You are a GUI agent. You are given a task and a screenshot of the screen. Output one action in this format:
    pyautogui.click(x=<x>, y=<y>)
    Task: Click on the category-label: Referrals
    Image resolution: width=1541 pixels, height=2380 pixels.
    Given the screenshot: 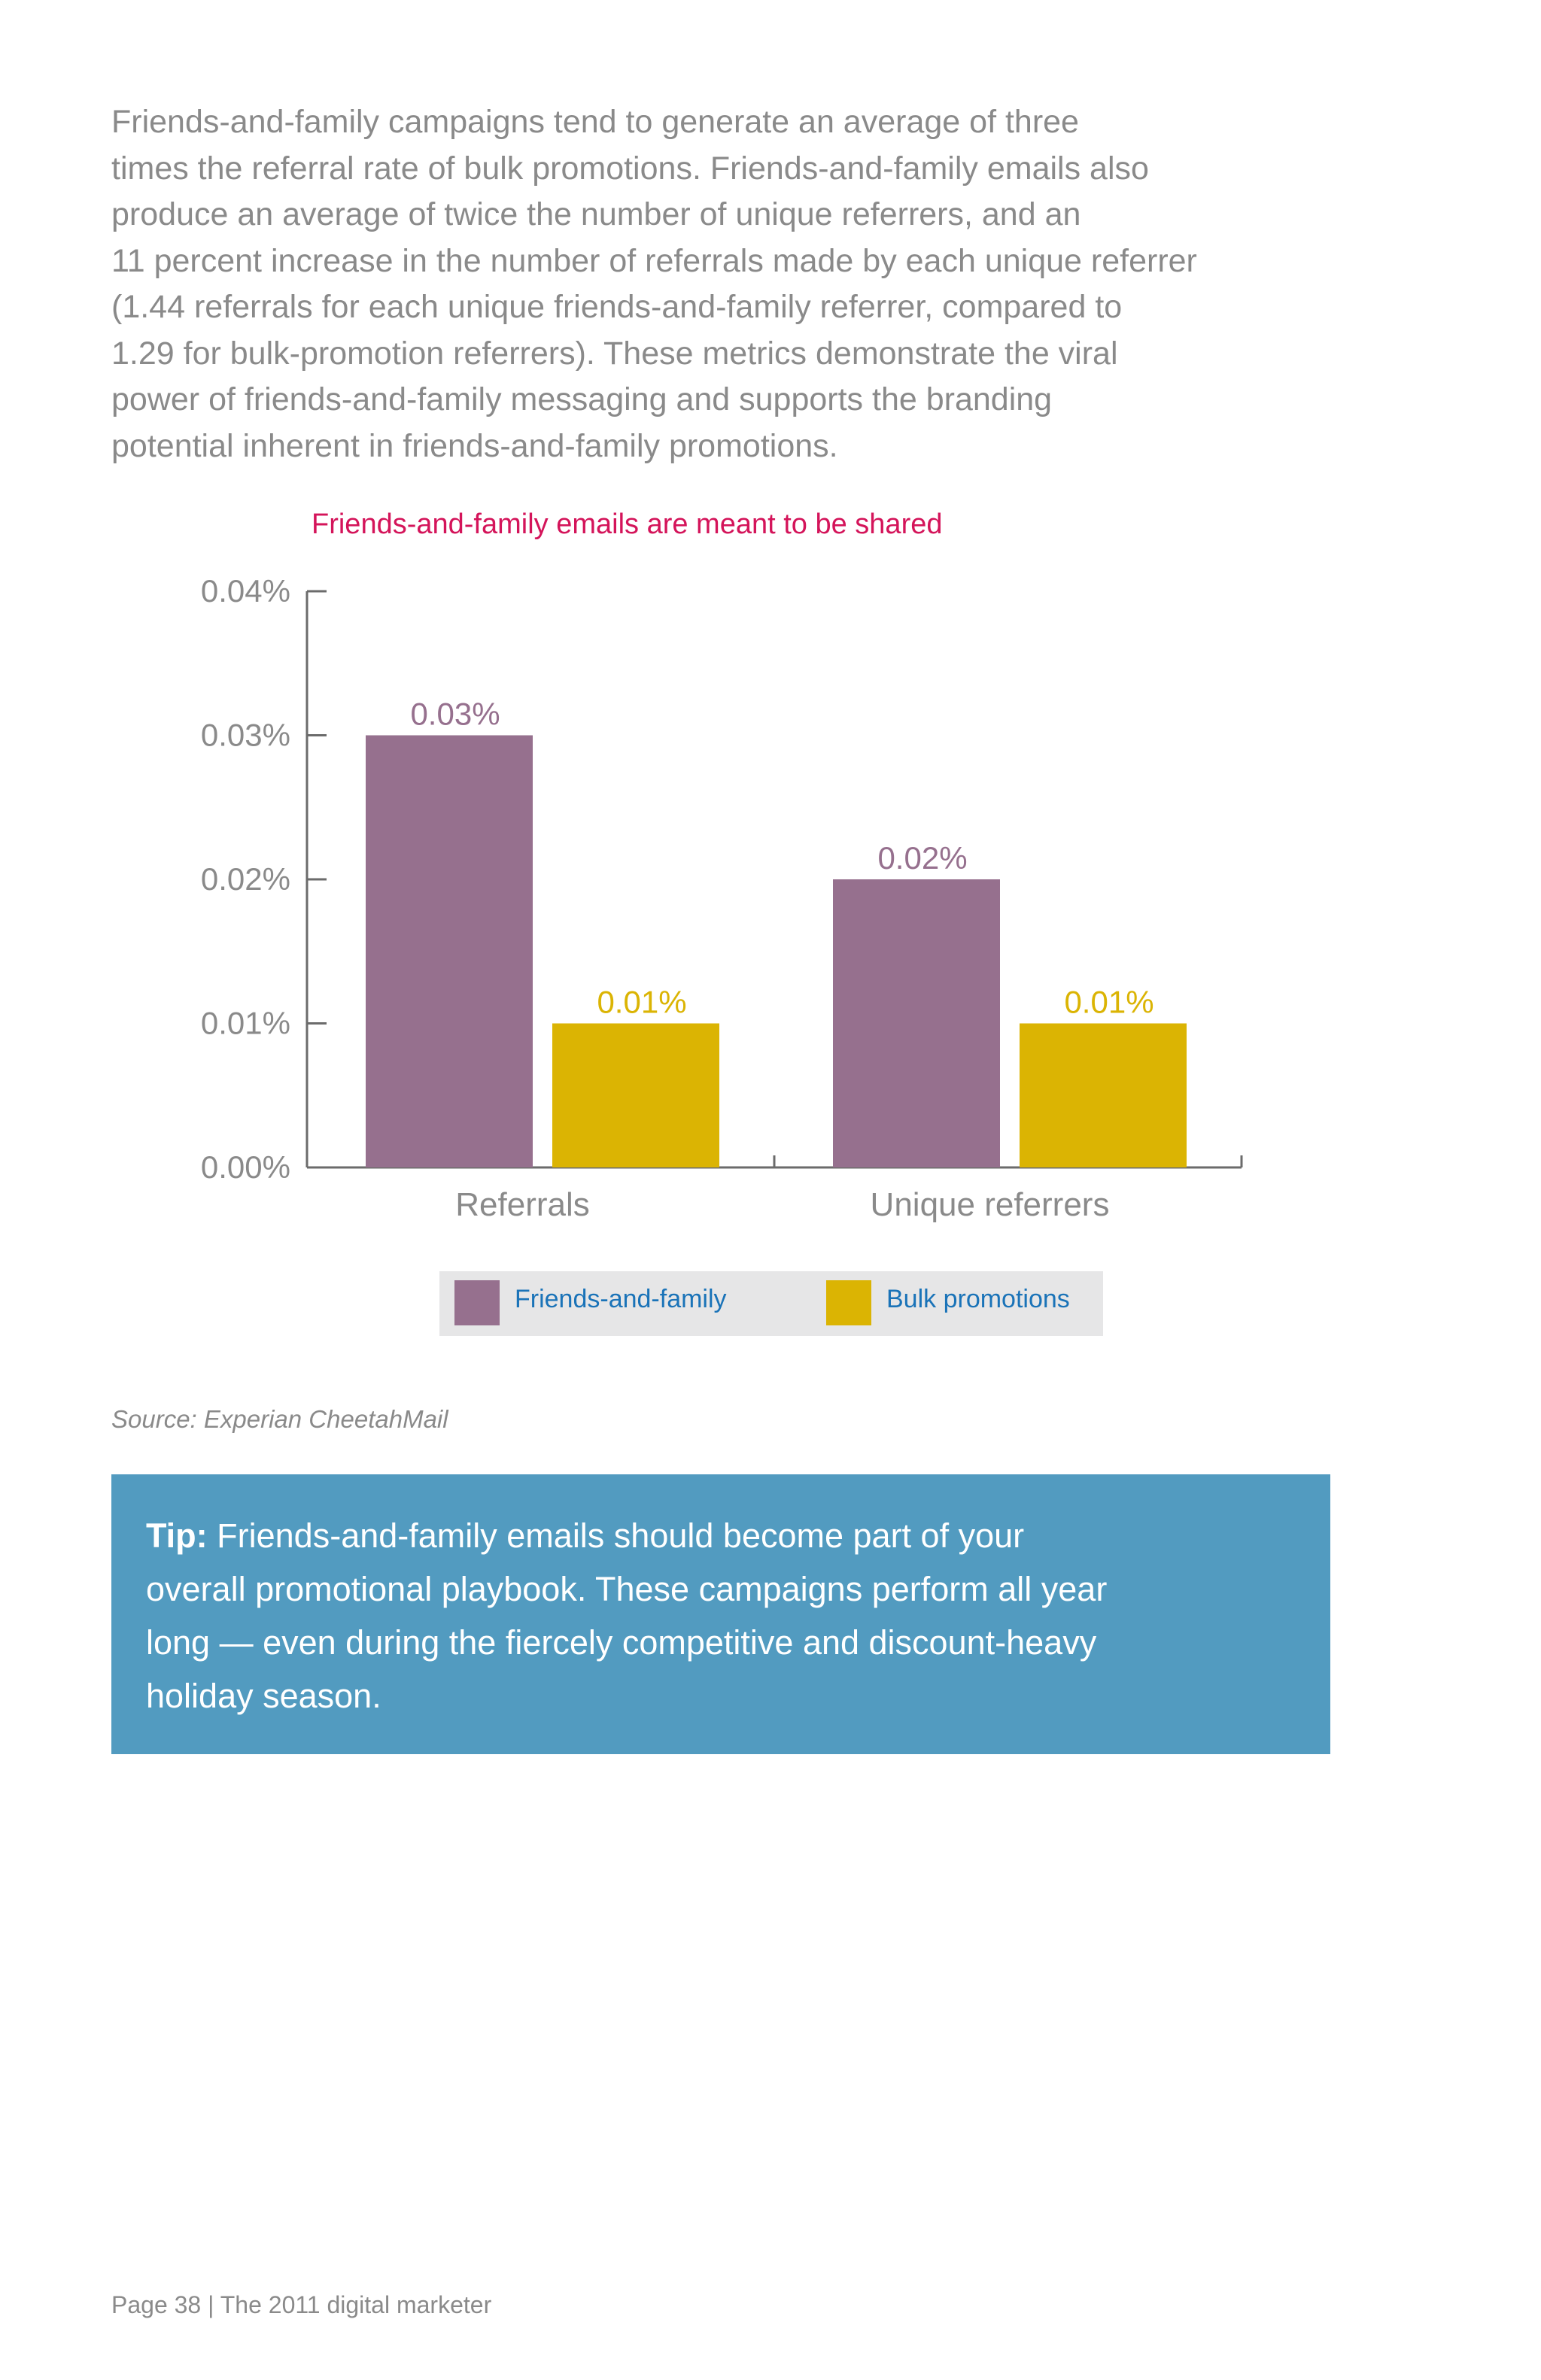 What is the action you would take?
    pyautogui.click(x=522, y=1204)
    